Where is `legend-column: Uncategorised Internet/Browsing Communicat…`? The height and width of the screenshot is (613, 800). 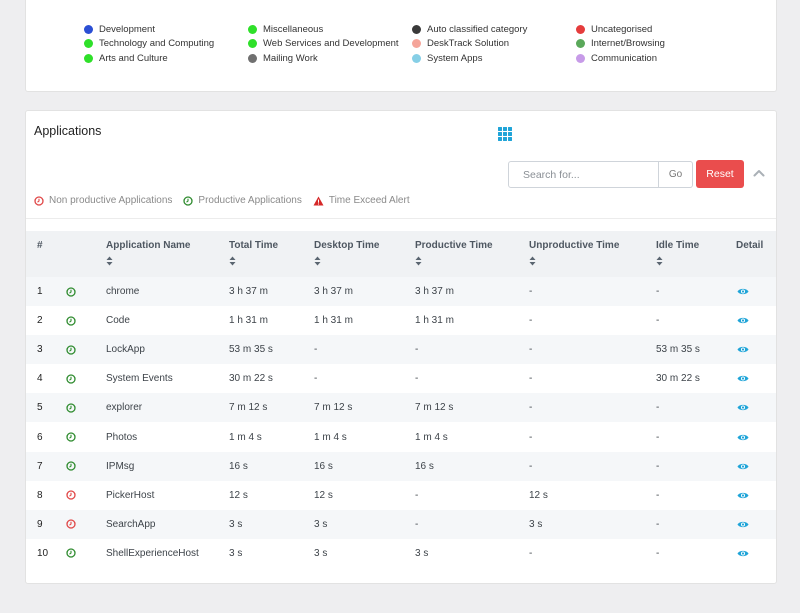 legend-column: Uncategorised Internet/Browsing Communicat… is located at coordinates (620, 44).